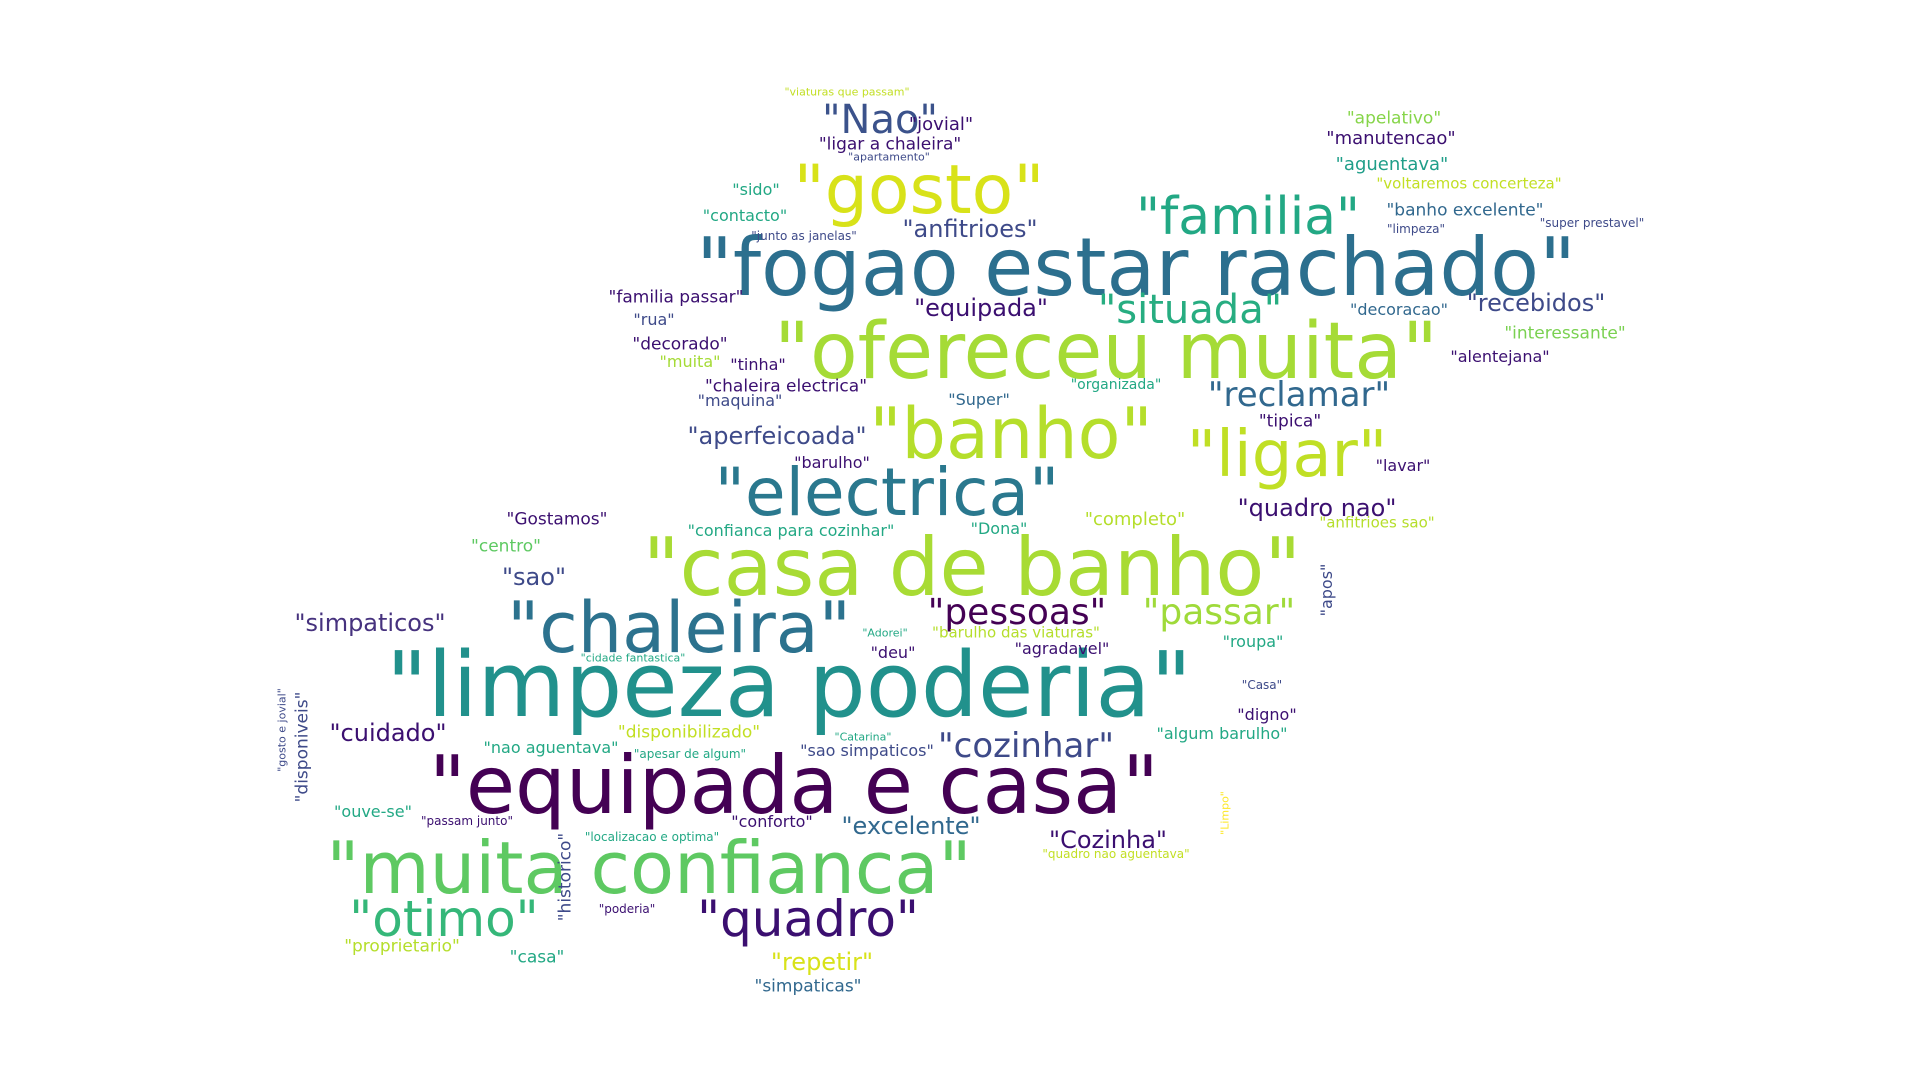 The height and width of the screenshot is (1080, 1920). I want to click on word-21: "equipada", so click(981, 308).